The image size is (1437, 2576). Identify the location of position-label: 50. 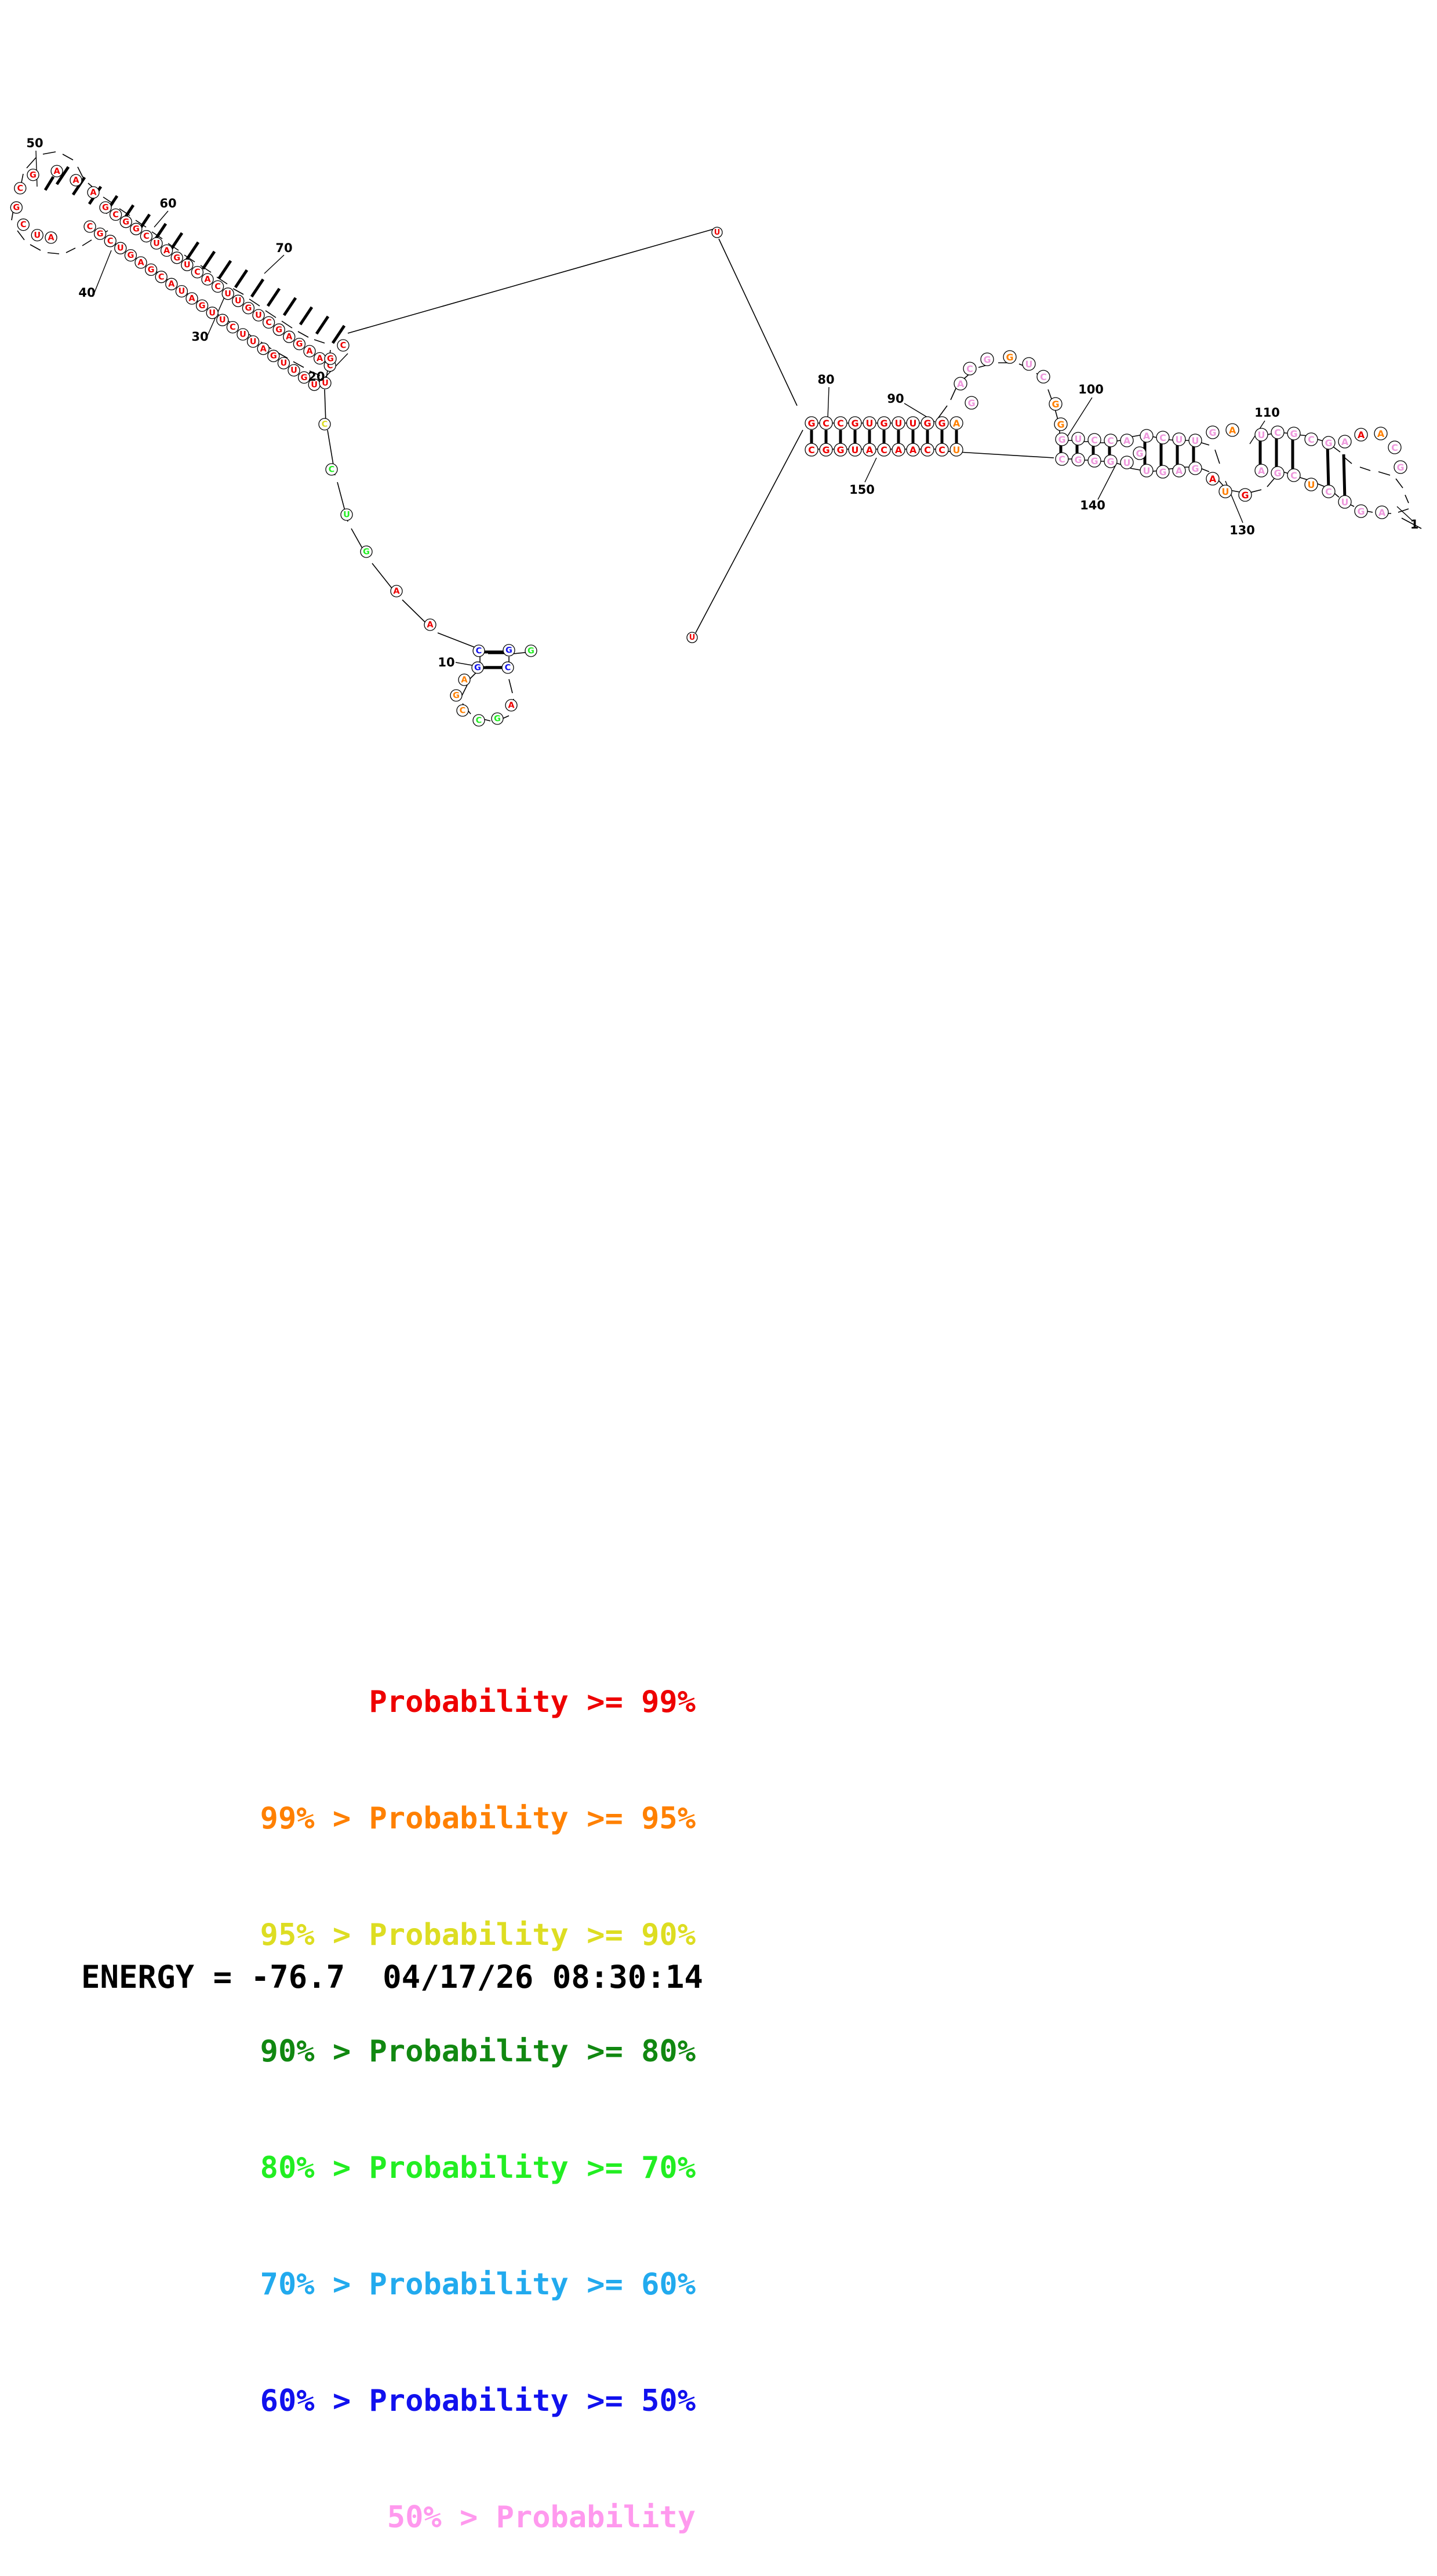
(34, 143).